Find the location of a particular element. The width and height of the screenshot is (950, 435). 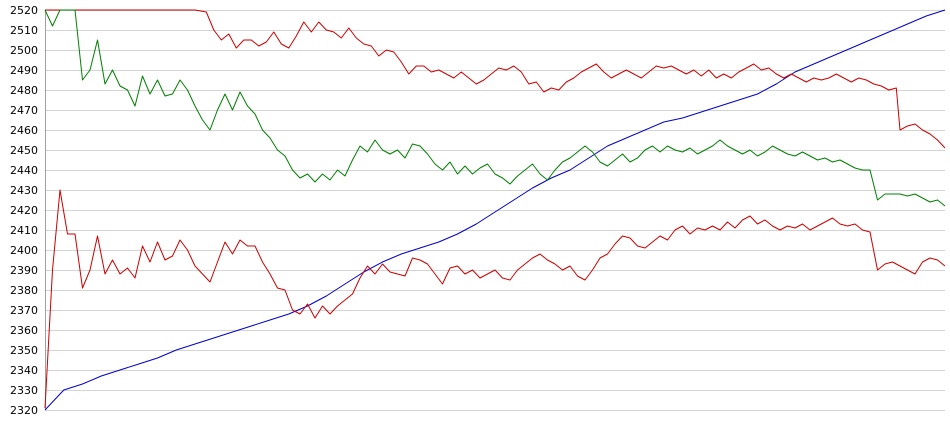

y-tick-label: 2430 is located at coordinates (24, 190).